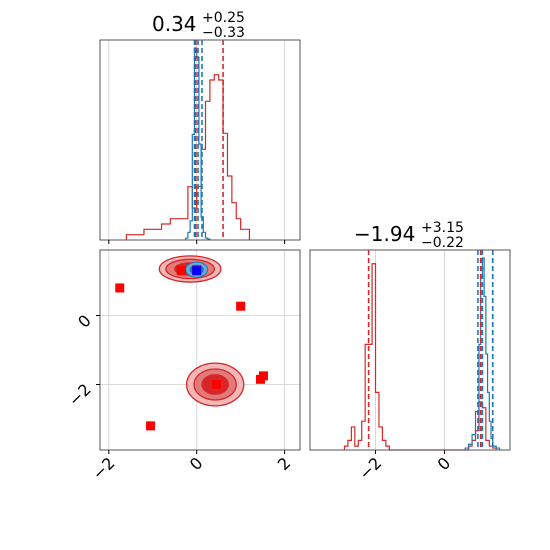 This screenshot has height=550, width=550. Describe the element at coordinates (370, 468) in the screenshot. I see `x-tick-label-p2: −2` at that location.